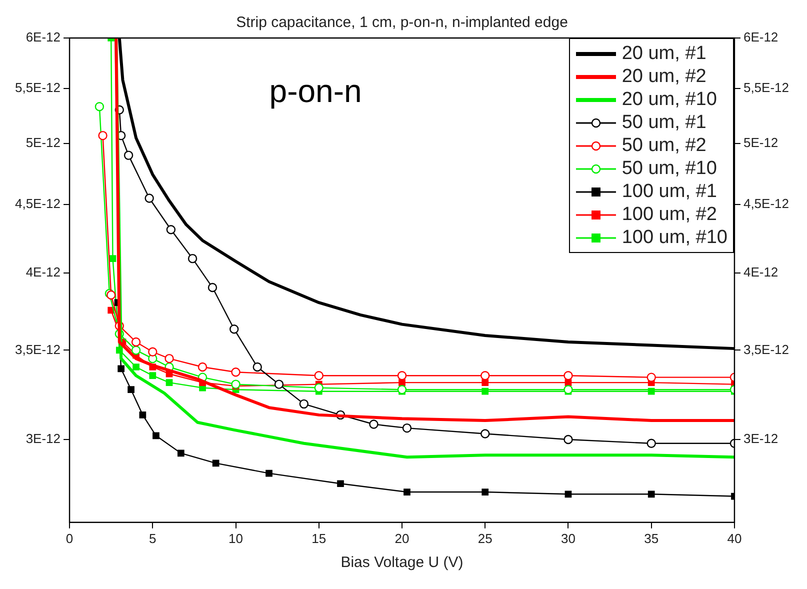 The width and height of the screenshot is (807, 589). Describe the element at coordinates (760, 142) in the screenshot. I see `text: 5E-12` at that location.